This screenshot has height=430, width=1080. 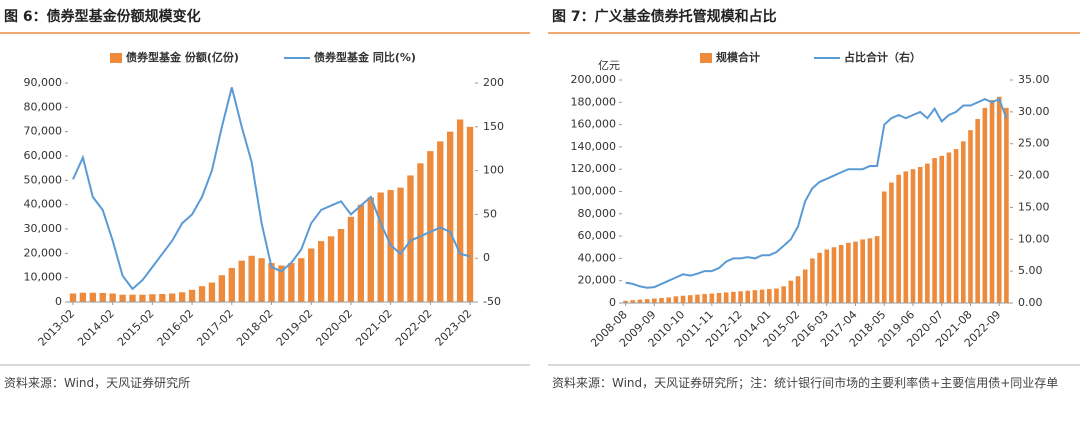 I want to click on x-tick-label: 2022-02, so click(x=414, y=328).